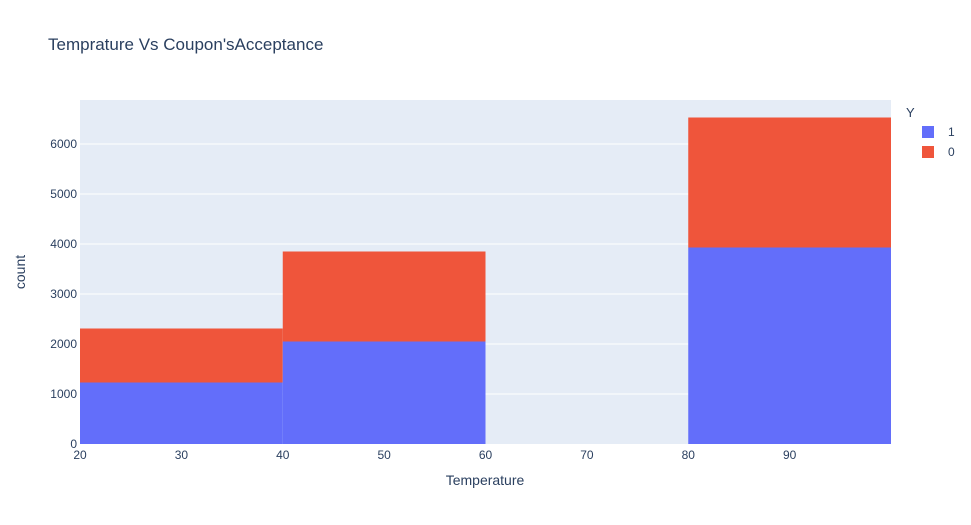 This screenshot has width=971, height=525. Describe the element at coordinates (790, 455) in the screenshot. I see `x-tick-label: 90` at that location.